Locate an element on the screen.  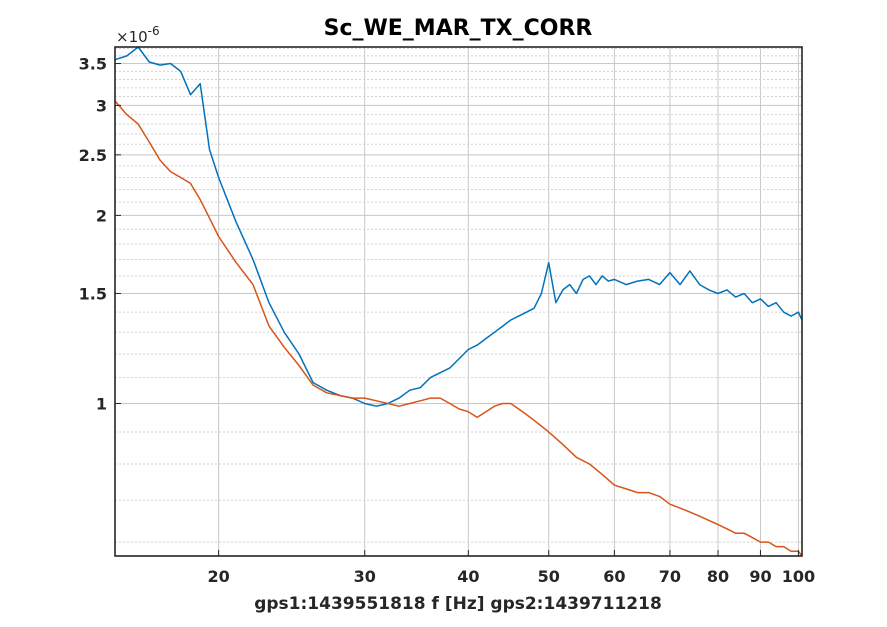
x-axis-label: gps1:1439551818 f [Hz] gps2:1439711218 is located at coordinates (458, 604).